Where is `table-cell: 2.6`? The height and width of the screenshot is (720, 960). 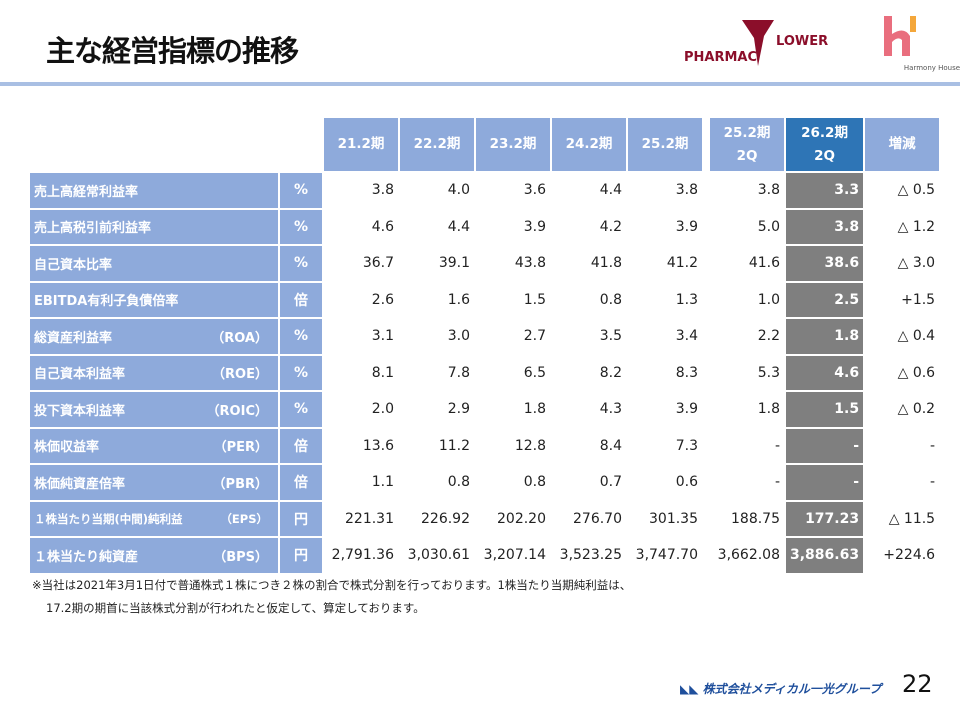
table-cell: 2.6 is located at coordinates (382, 299).